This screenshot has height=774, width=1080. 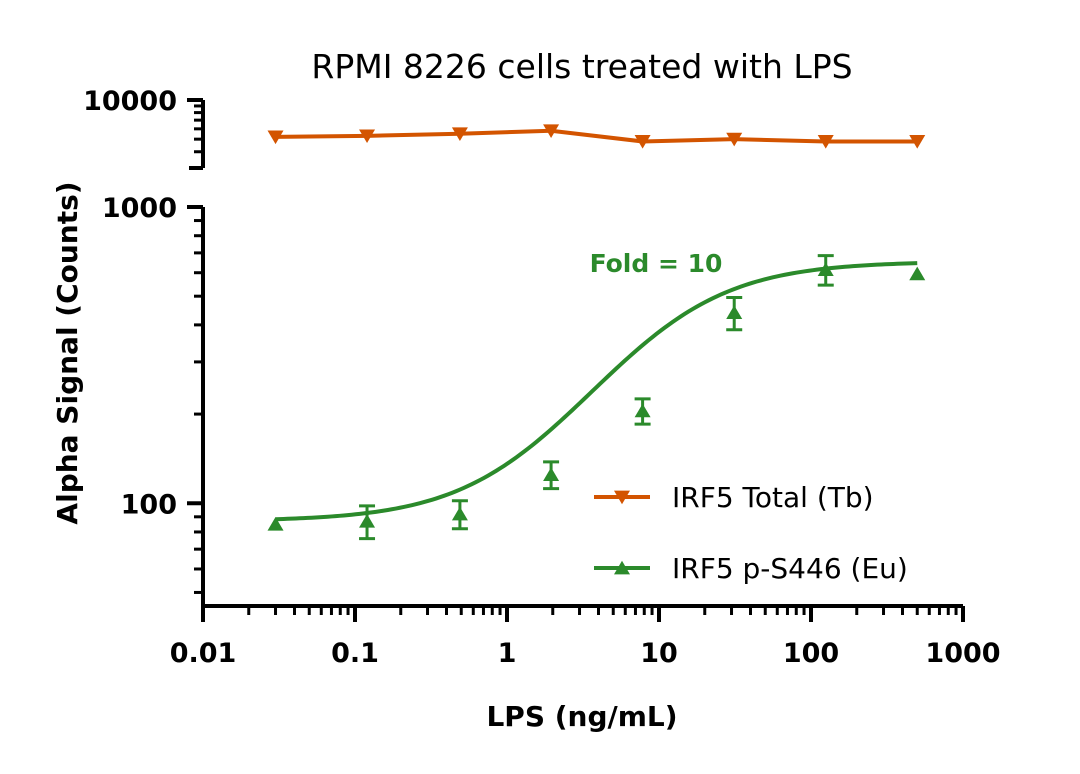 What do you see at coordinates (67, 352) in the screenshot?
I see `y-axis-label: Alpha Signal (Counts)` at bounding box center [67, 352].